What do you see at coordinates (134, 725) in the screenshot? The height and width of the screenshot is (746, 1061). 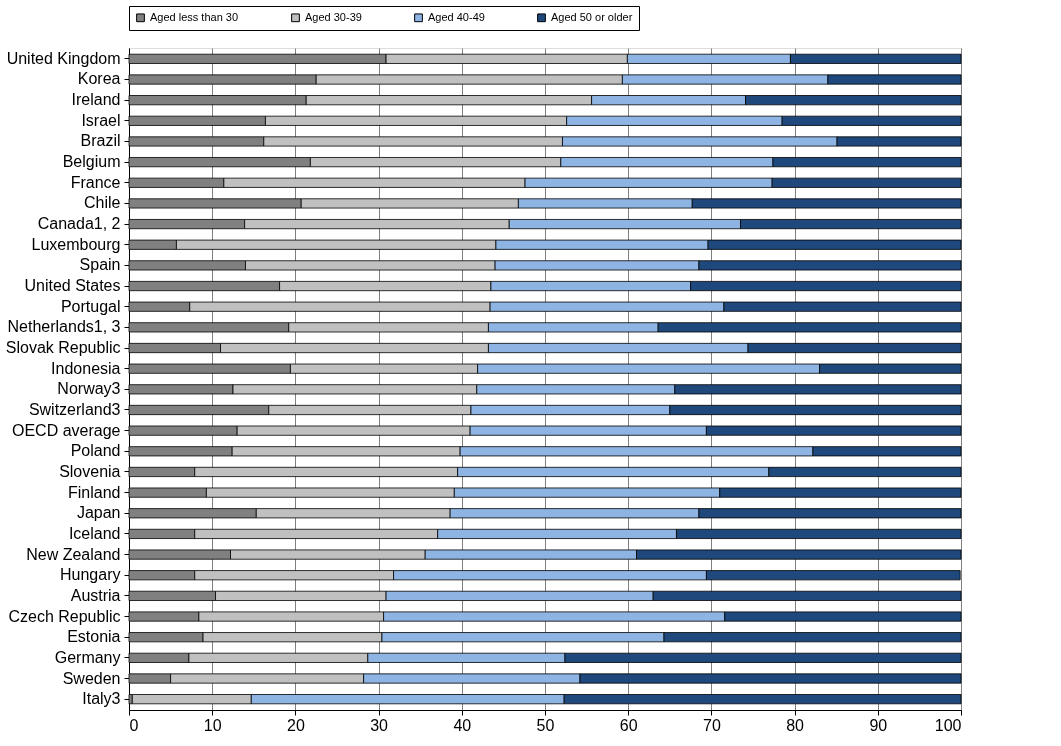 I see `x-tick-label: 0` at bounding box center [134, 725].